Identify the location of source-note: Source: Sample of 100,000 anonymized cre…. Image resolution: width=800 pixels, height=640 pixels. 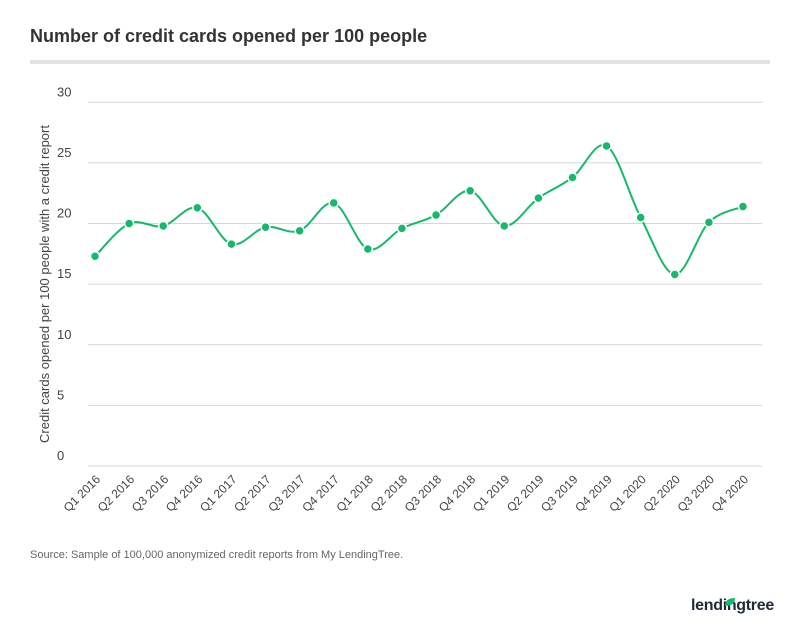
(217, 555).